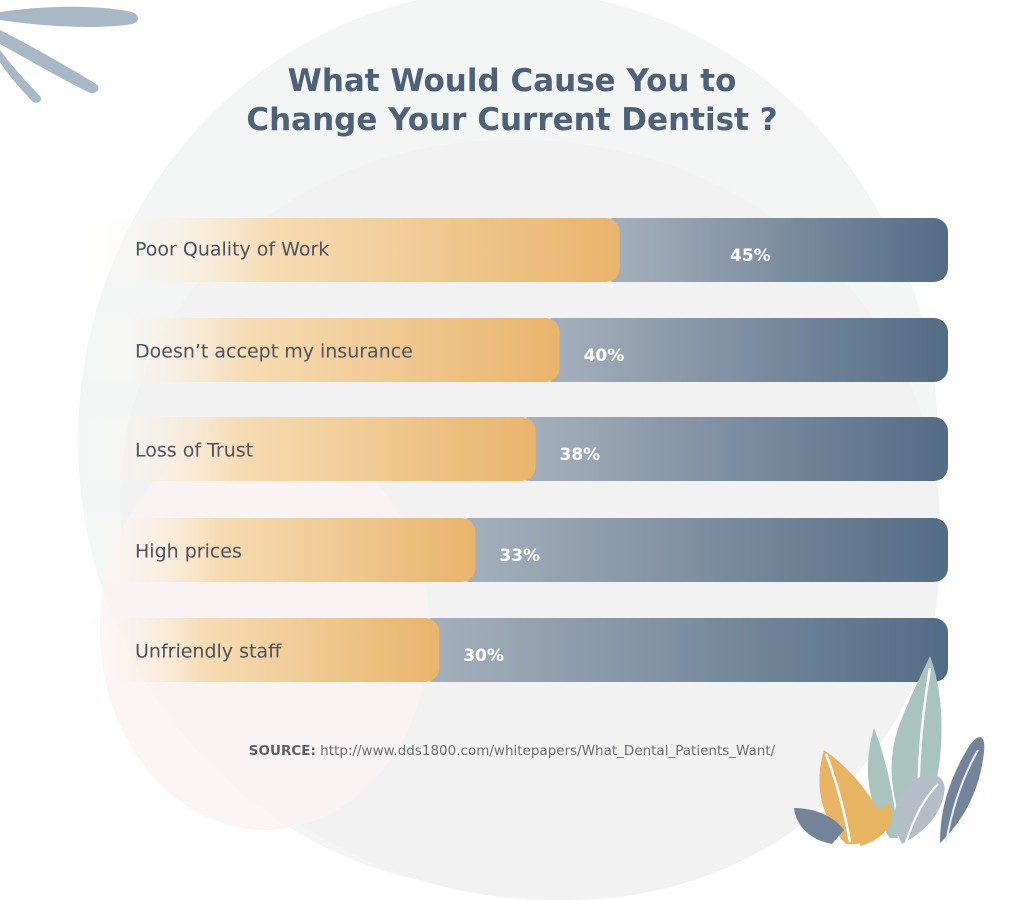 The image size is (1024, 900). What do you see at coordinates (232, 250) in the screenshot?
I see `category-label: Poor Quality of Work` at bounding box center [232, 250].